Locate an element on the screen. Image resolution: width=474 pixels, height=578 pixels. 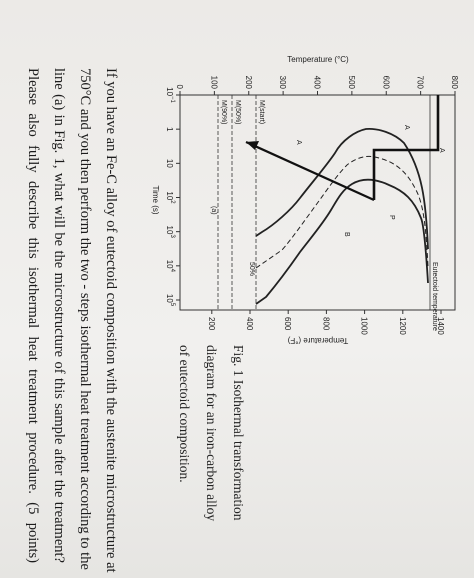
x-tick-label: 103 is located at coordinates (170, 232).